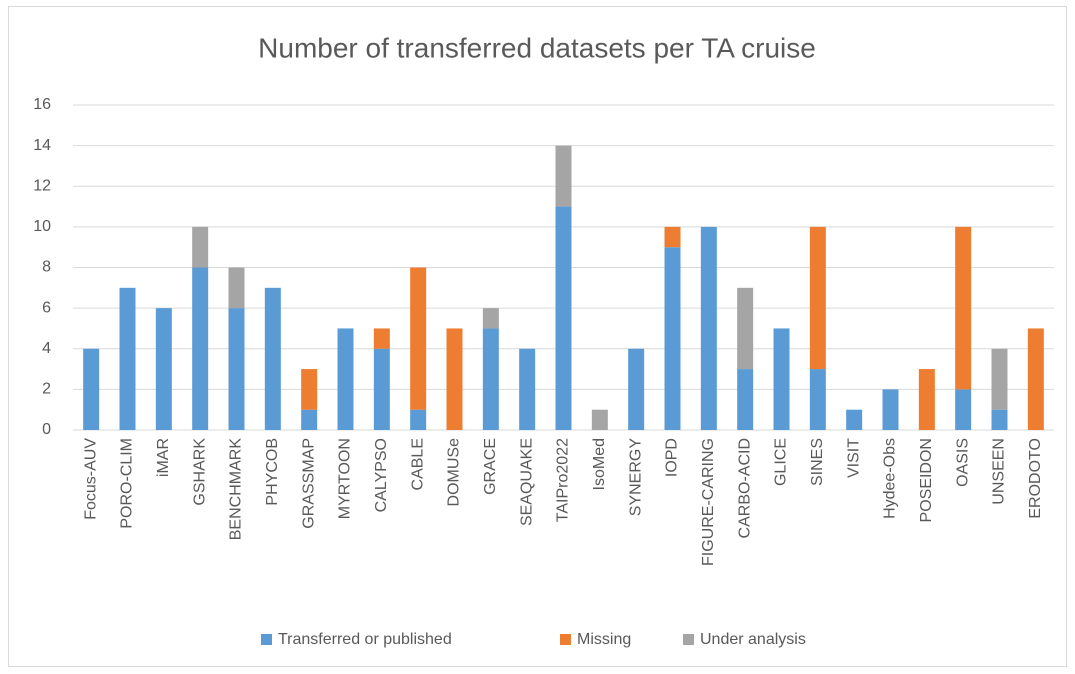  Describe the element at coordinates (999, 471) in the screenshot. I see `x-tick-label: UNSEEN` at that location.